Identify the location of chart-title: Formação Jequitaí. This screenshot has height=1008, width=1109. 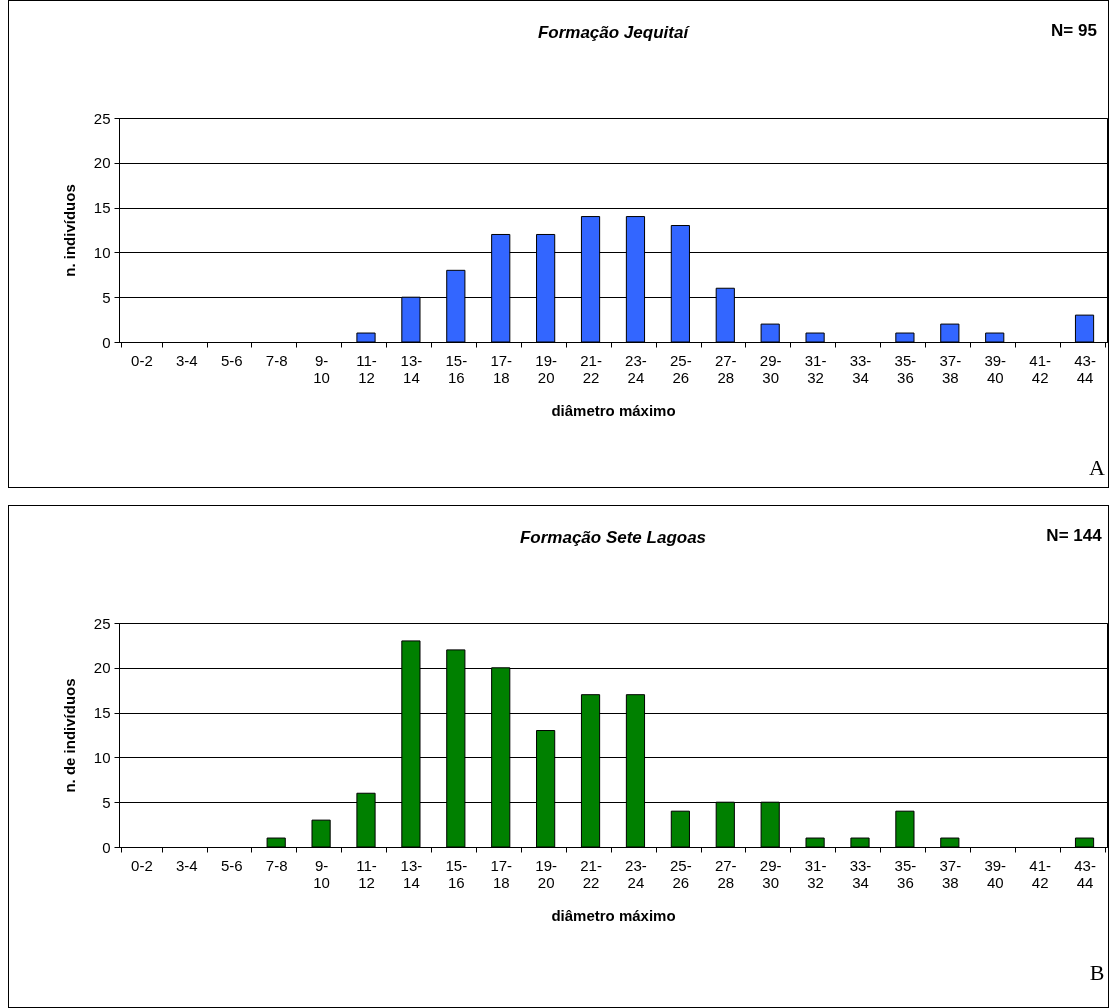
(614, 32).